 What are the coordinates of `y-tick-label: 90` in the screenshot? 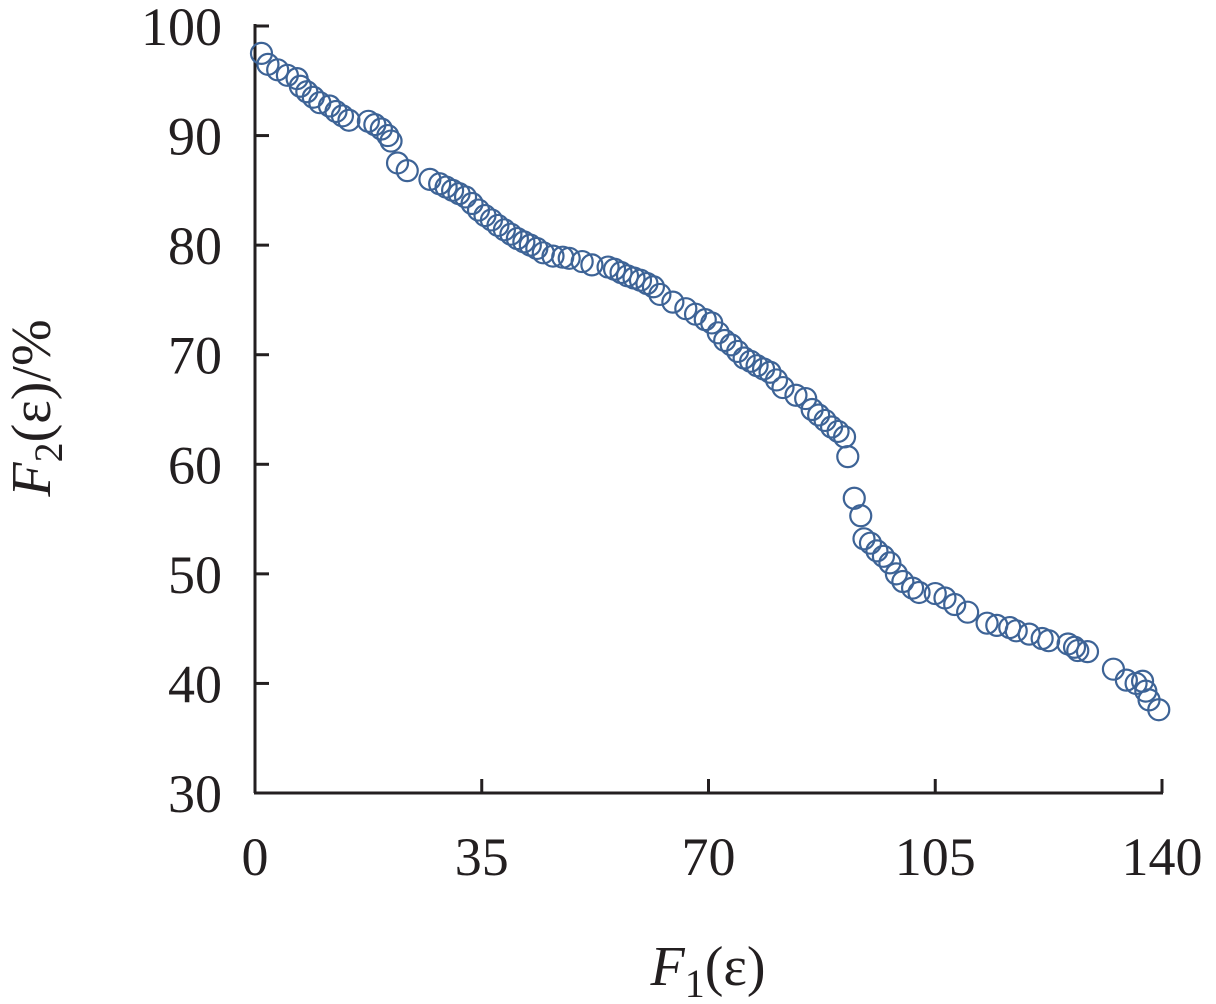 It's located at (195, 137).